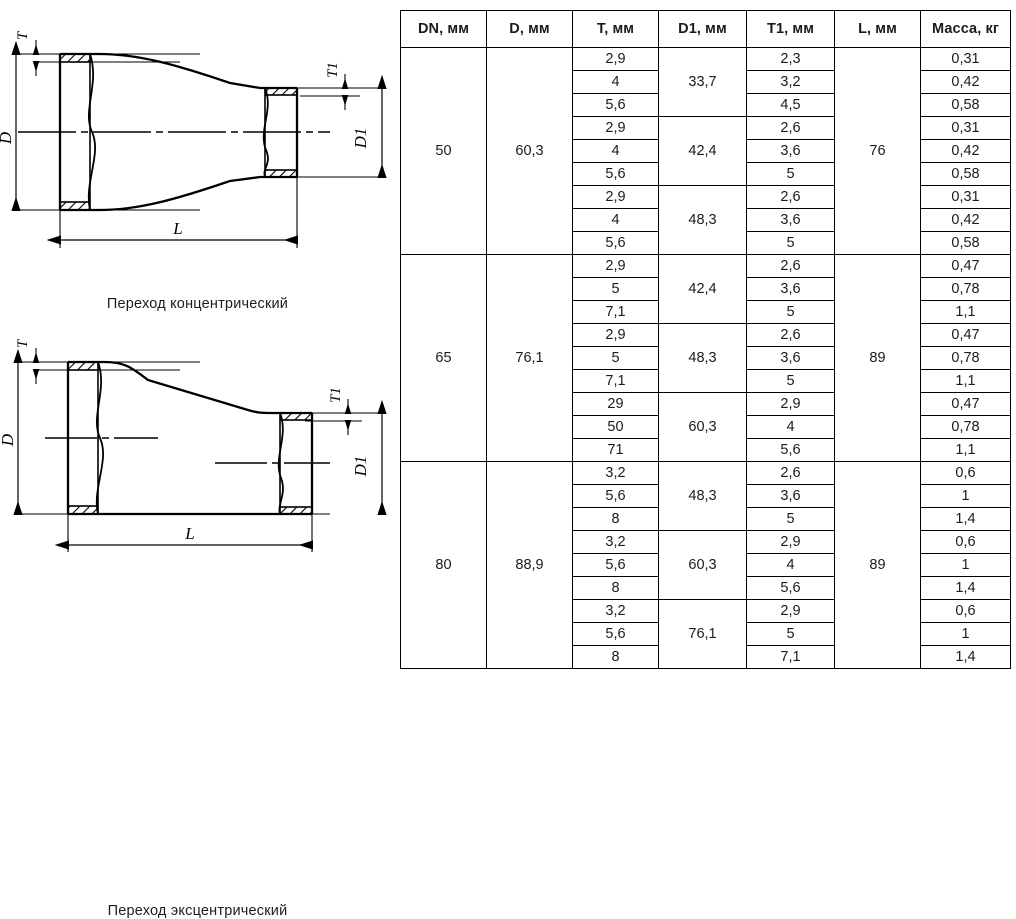 The width and height of the screenshot is (1016, 919). I want to click on table-row: 5,6 5 0,58, so click(706, 243).